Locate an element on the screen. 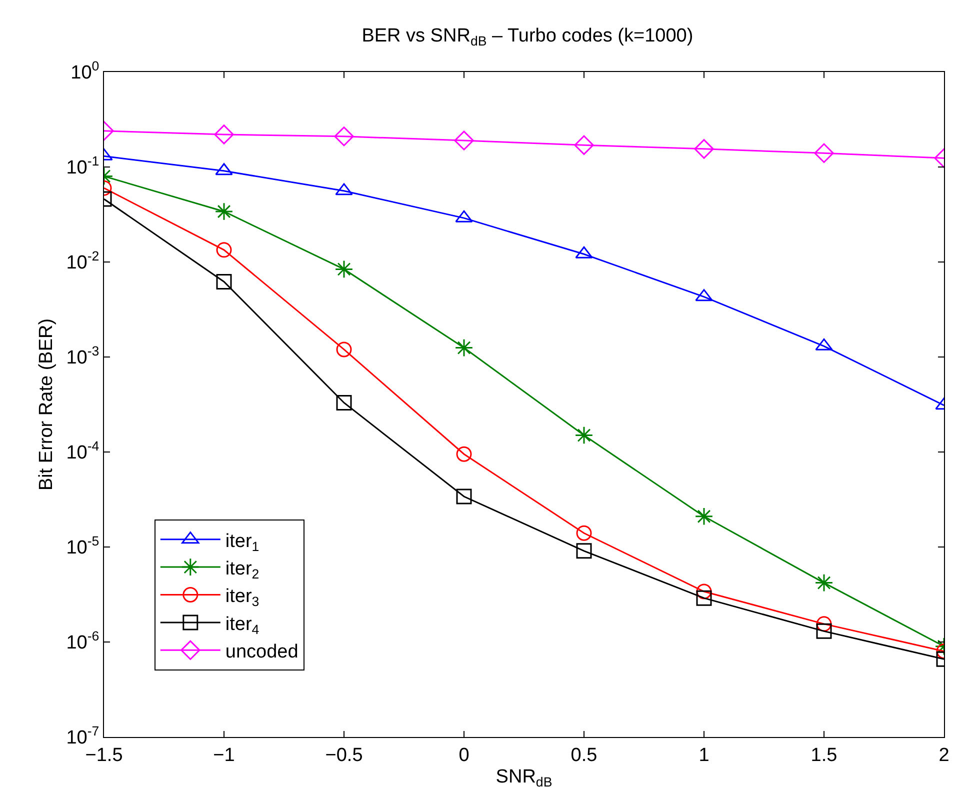 Image resolution: width=959 pixels, height=808 pixels. y-tick-label: 10$^{-2}$ is located at coordinates (83, 261).